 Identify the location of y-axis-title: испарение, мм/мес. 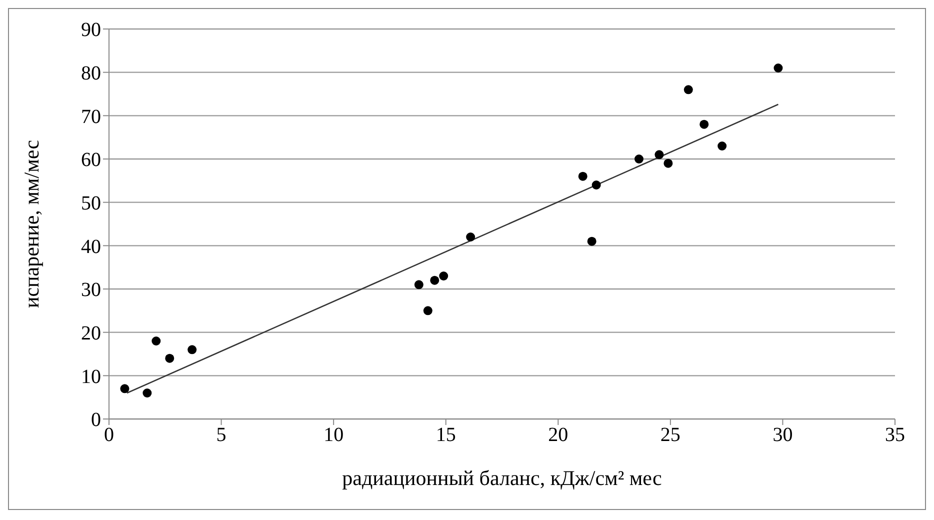
(31, 224).